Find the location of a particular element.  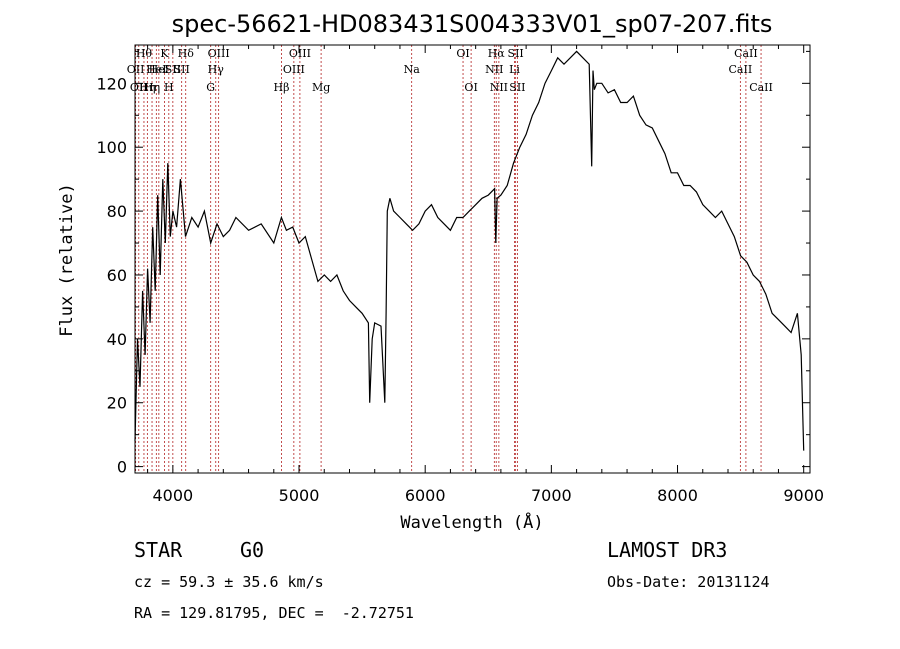

y-tick-label-6: 120 is located at coordinates (111, 83).